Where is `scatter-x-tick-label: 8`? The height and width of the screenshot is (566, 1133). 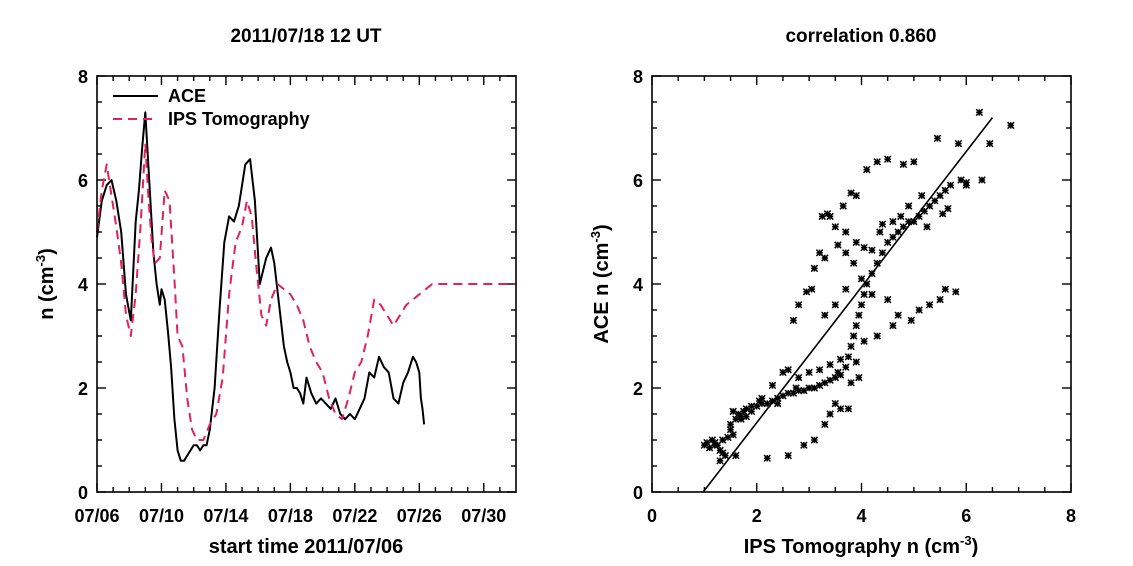
scatter-x-tick-label: 8 is located at coordinates (1071, 516).